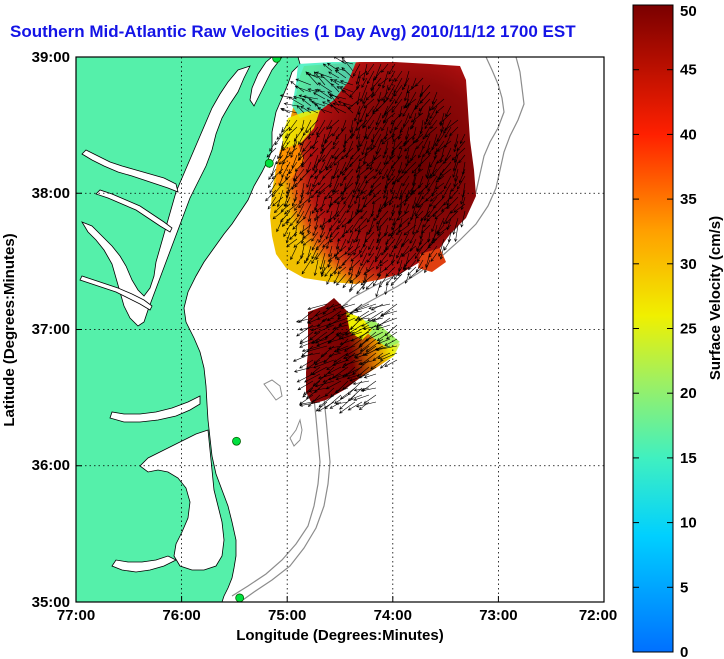 The image size is (724, 659). I want to click on potomac-river, so click(130, 171).